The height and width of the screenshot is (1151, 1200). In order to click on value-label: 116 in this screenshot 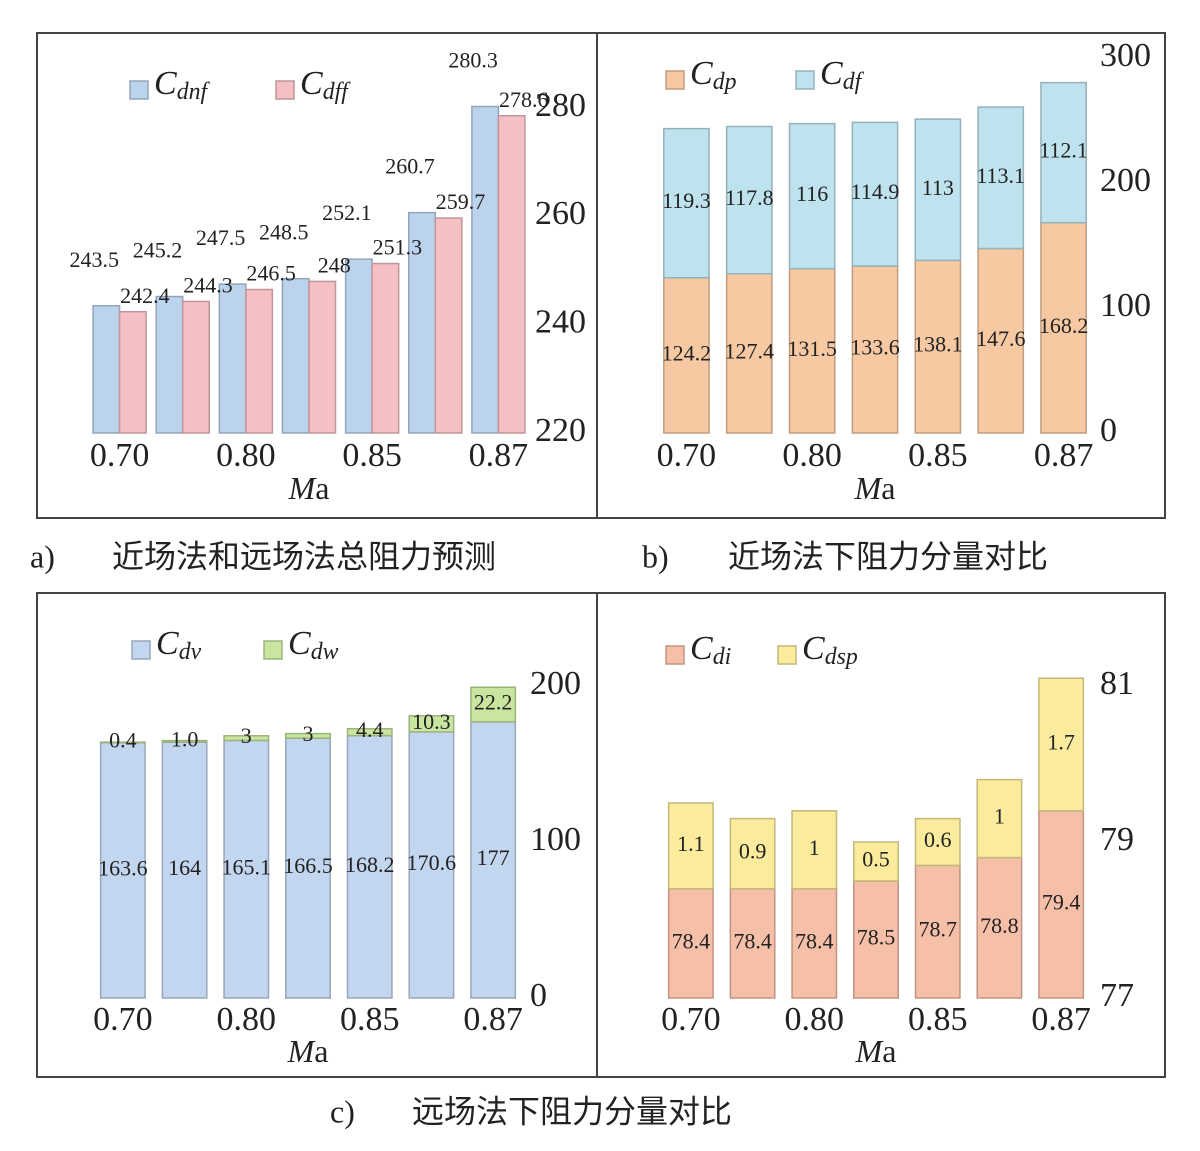, I will do `click(812, 193)`.